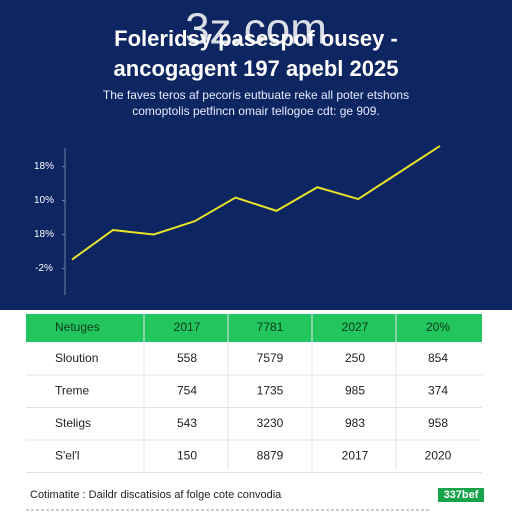  I want to click on table-cell: 2017, so click(355, 456).